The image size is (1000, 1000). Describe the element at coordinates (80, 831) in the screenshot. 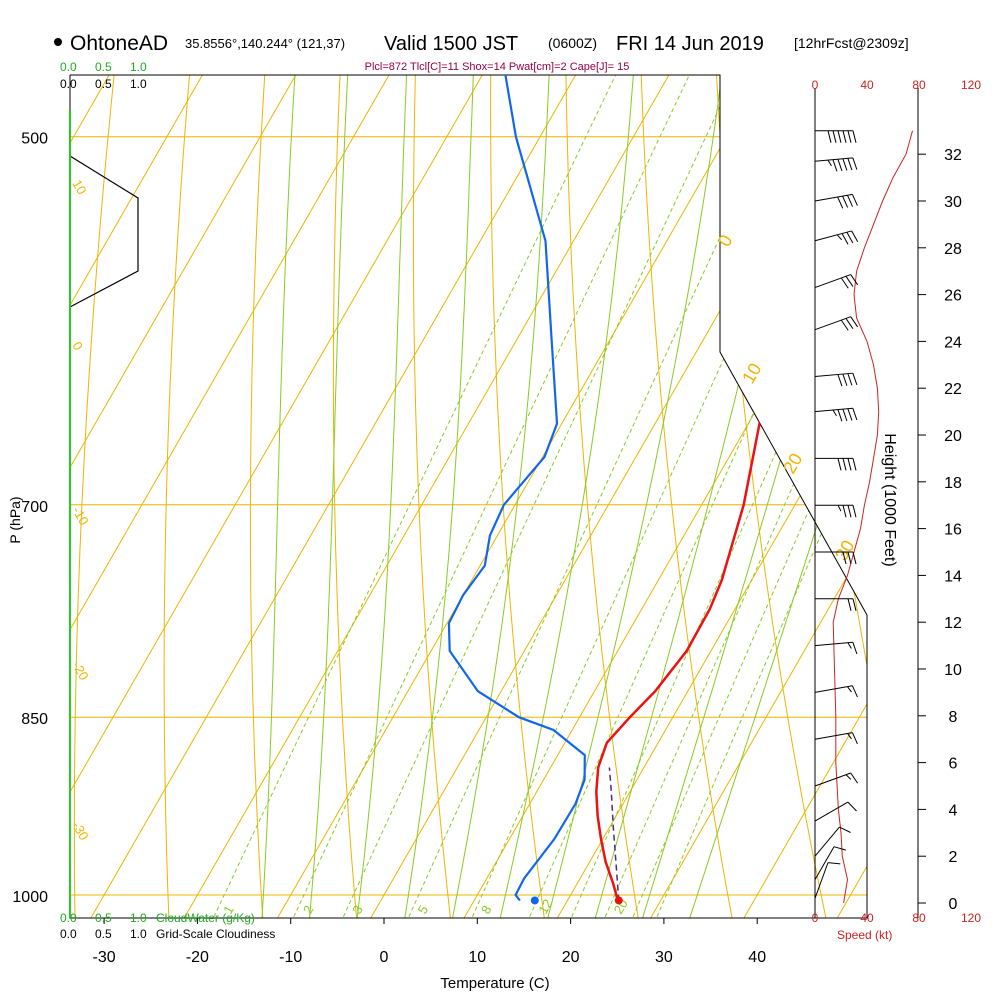

I see `isotherm-label: -30` at that location.